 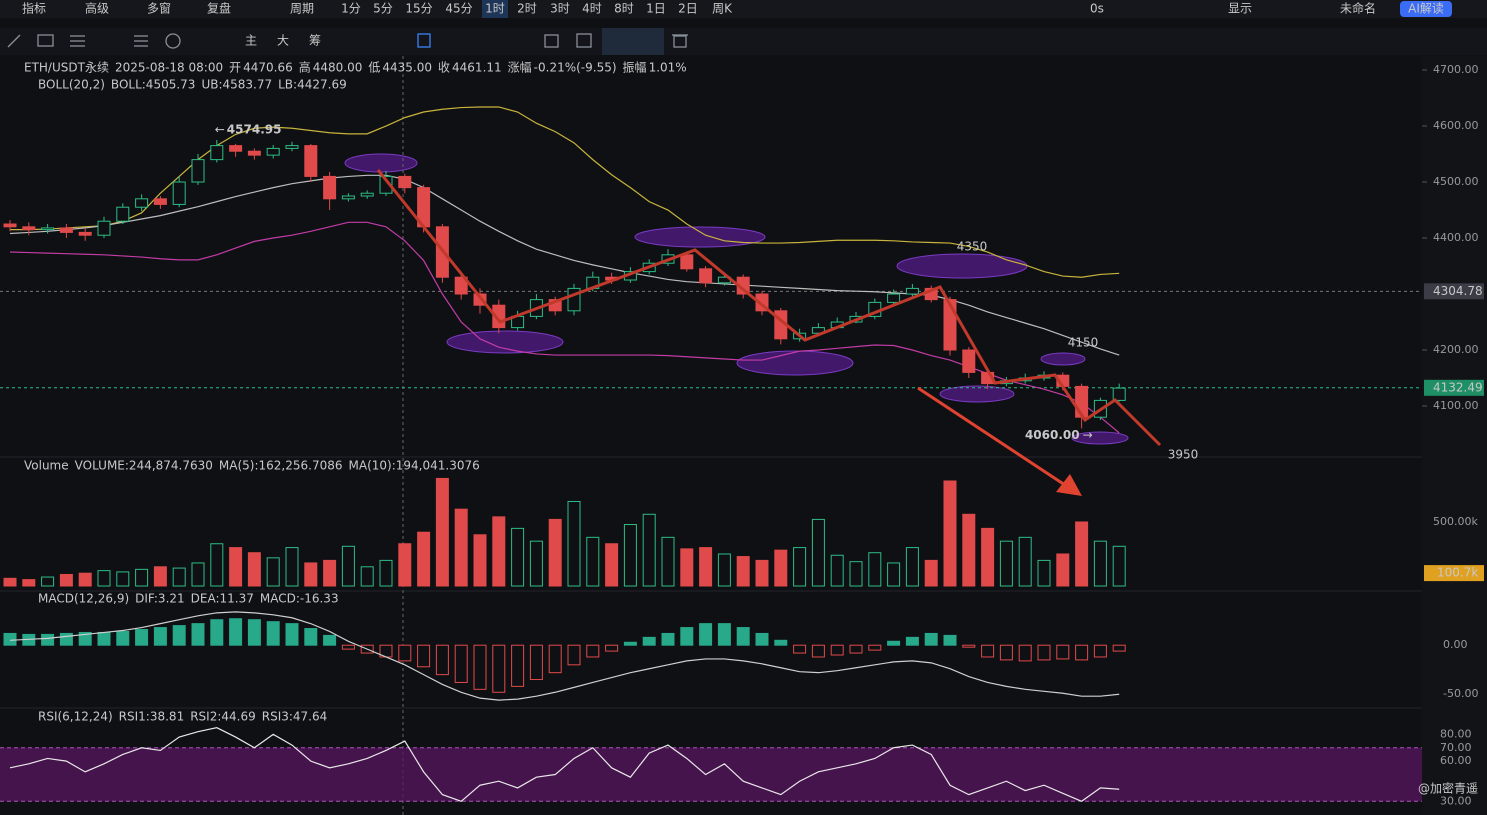 What do you see at coordinates (254, 130) in the screenshot?
I see `high-label: 4574.95` at bounding box center [254, 130].